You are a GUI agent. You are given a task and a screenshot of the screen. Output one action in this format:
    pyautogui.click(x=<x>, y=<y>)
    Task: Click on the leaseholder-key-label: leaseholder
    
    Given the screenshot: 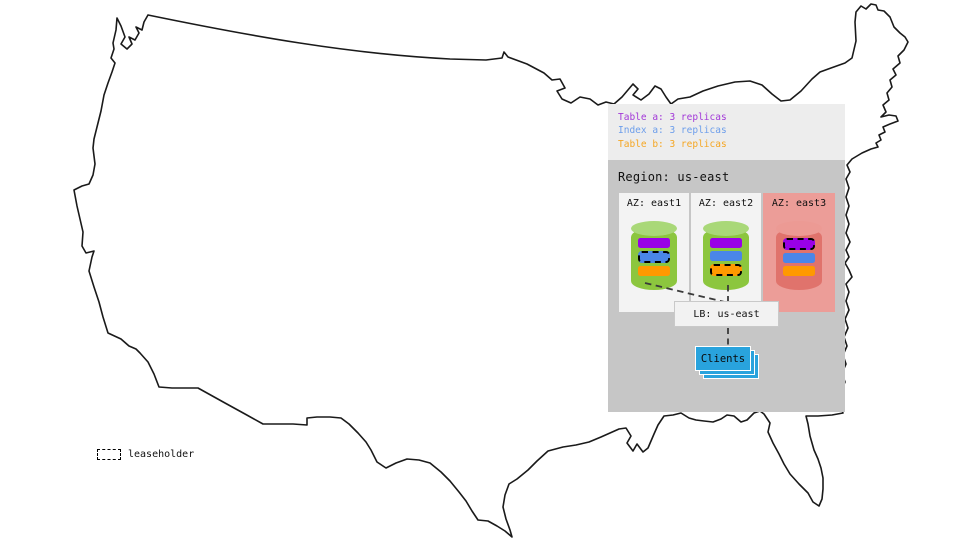 What is the action you would take?
    pyautogui.click(x=161, y=454)
    